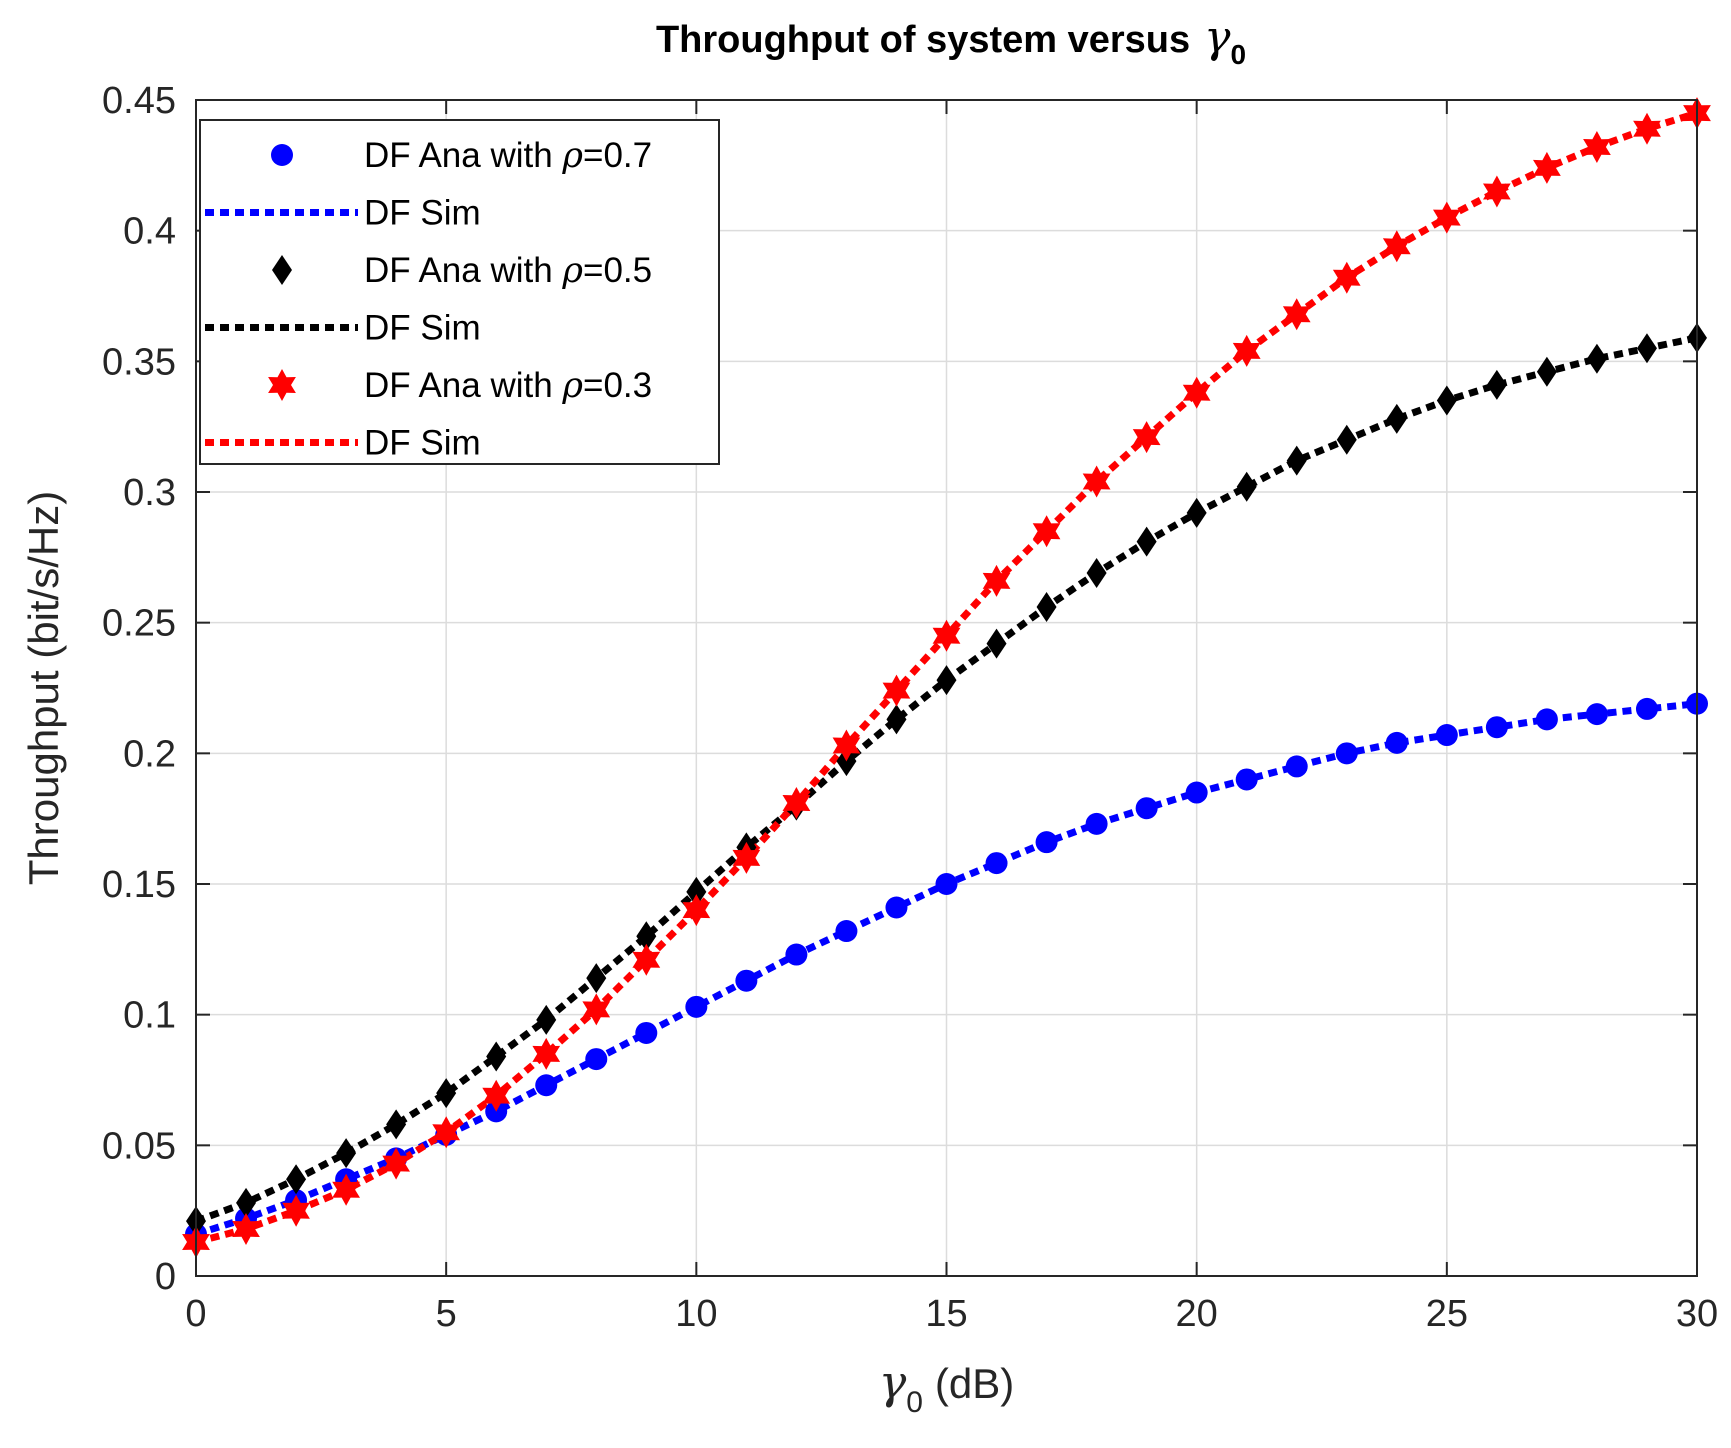 The width and height of the screenshot is (1731, 1448). What do you see at coordinates (1447, 1314) in the screenshot?
I see `x-tick-label: 25` at bounding box center [1447, 1314].